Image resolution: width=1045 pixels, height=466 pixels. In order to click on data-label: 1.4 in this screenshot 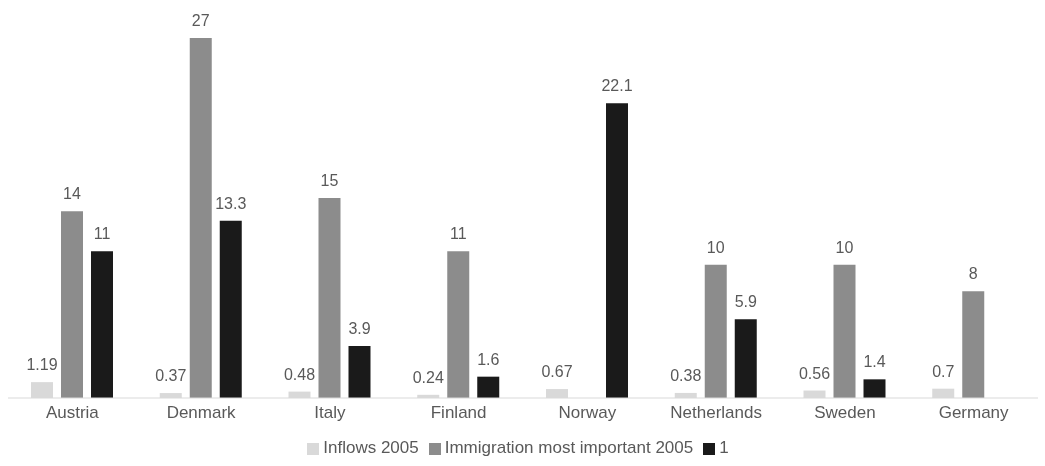, I will do `click(874, 362)`.